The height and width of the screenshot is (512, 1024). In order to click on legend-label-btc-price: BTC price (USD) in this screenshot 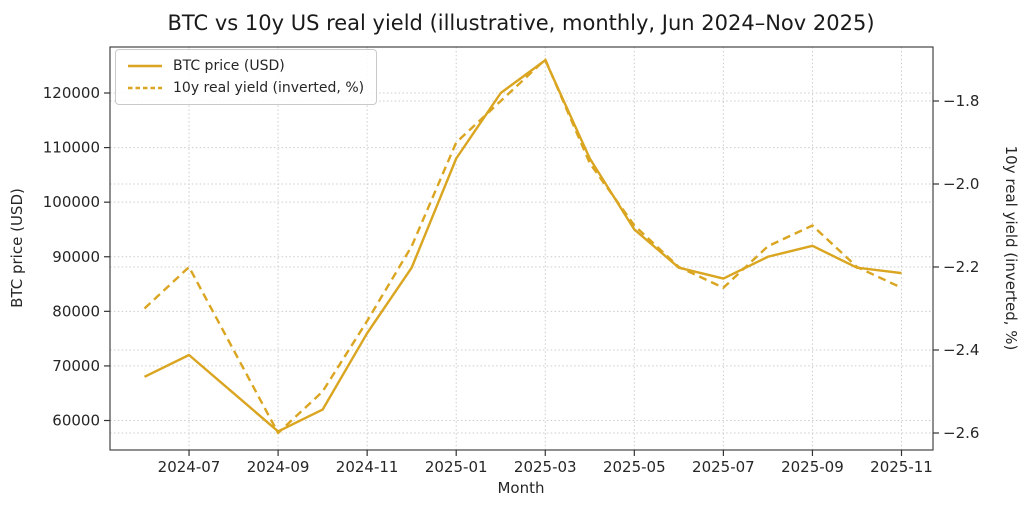, I will do `click(229, 66)`.